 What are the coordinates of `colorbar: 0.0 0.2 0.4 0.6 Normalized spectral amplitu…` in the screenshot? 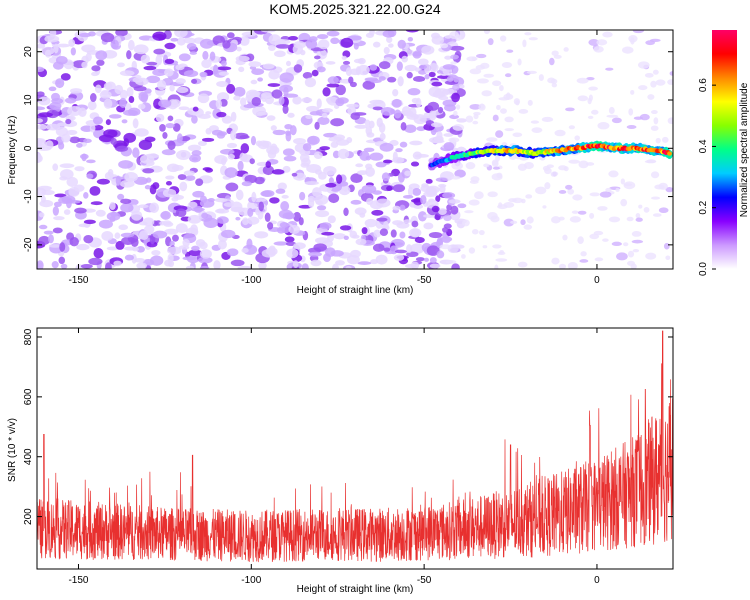 It's located at (724, 153).